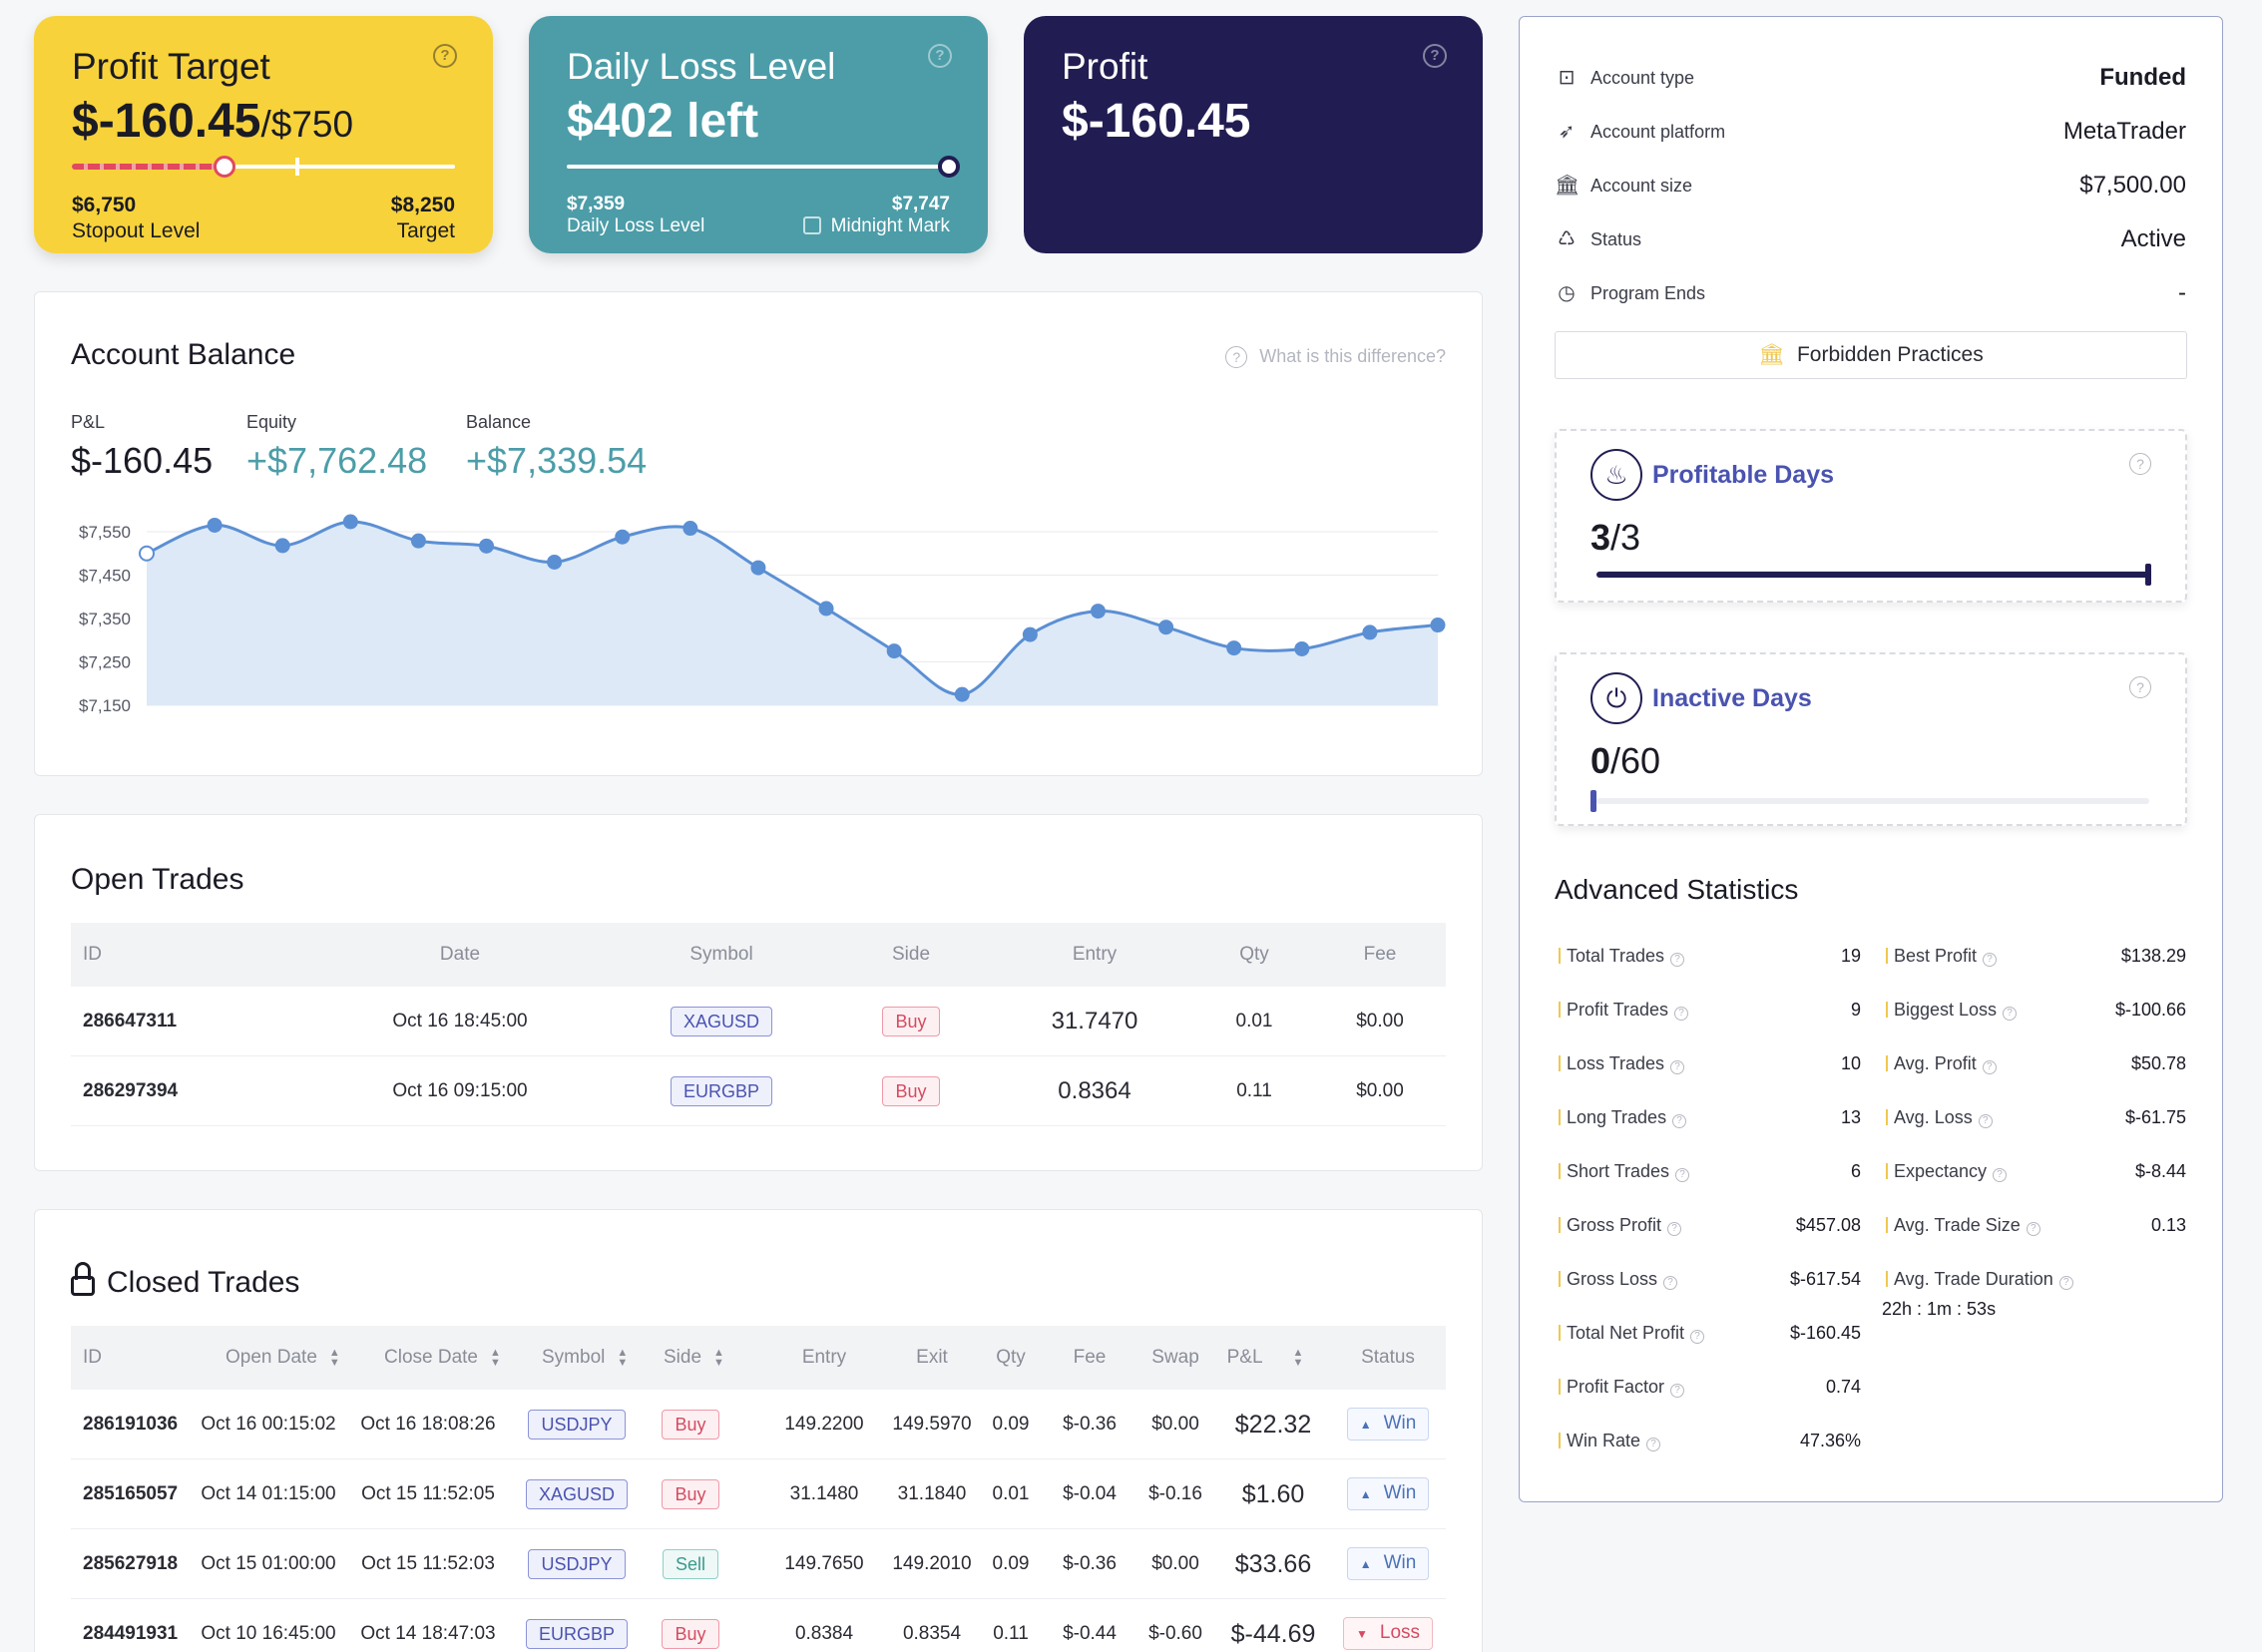  Describe the element at coordinates (1648, 293) in the screenshot. I see `program-ends-label: Program Ends` at that location.